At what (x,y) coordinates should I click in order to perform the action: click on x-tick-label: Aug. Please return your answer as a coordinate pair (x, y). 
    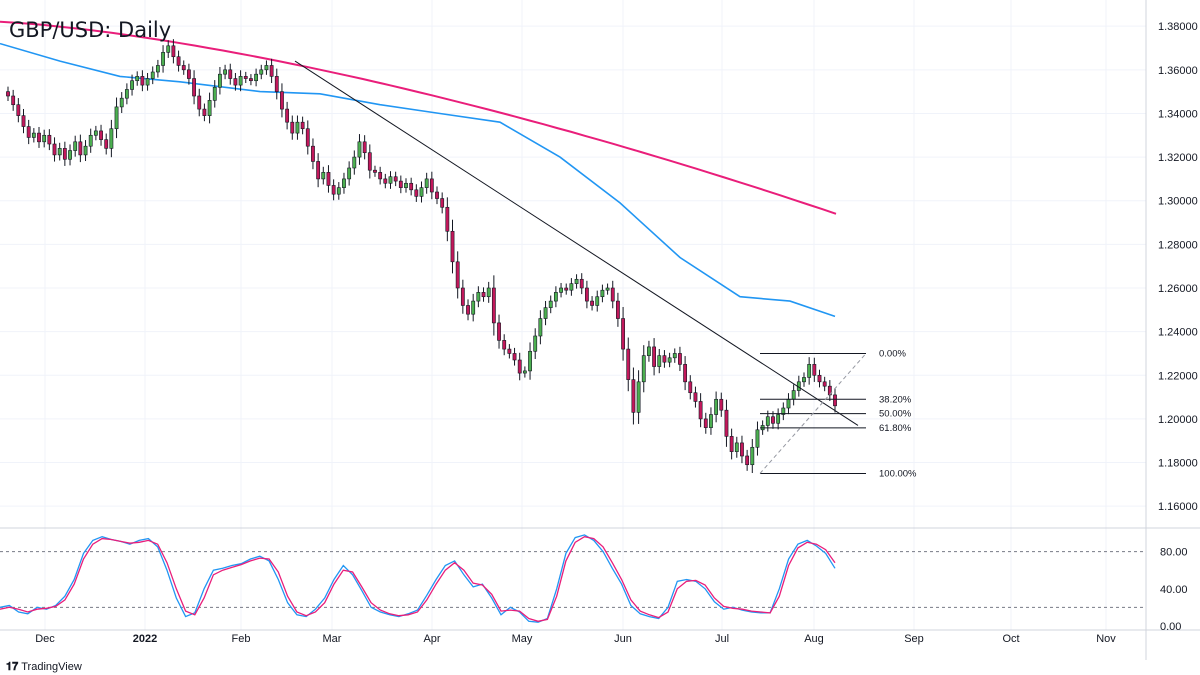
    Looking at the image, I should click on (814, 639).